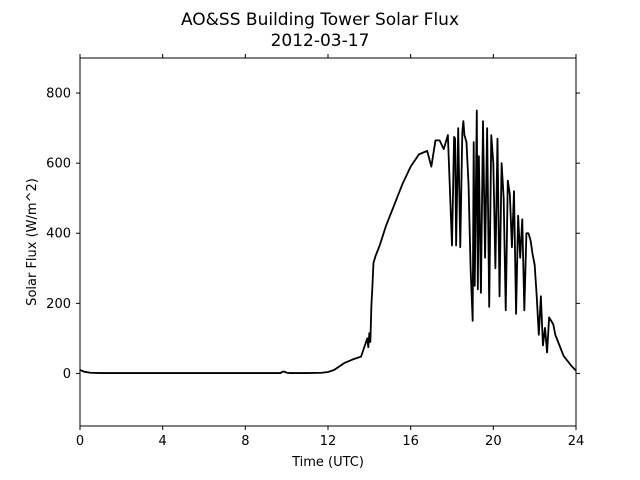 The height and width of the screenshot is (480, 640). Describe the element at coordinates (80, 441) in the screenshot. I see `x-tick-label: 0` at that location.